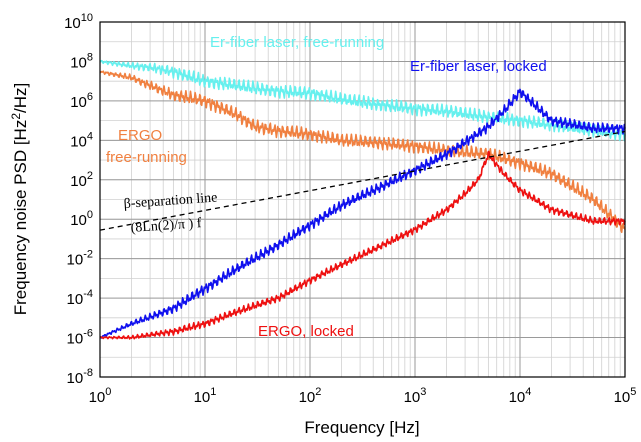  What do you see at coordinates (361, 427) in the screenshot?
I see `x-axis-title: Frequency [Hz]` at bounding box center [361, 427].